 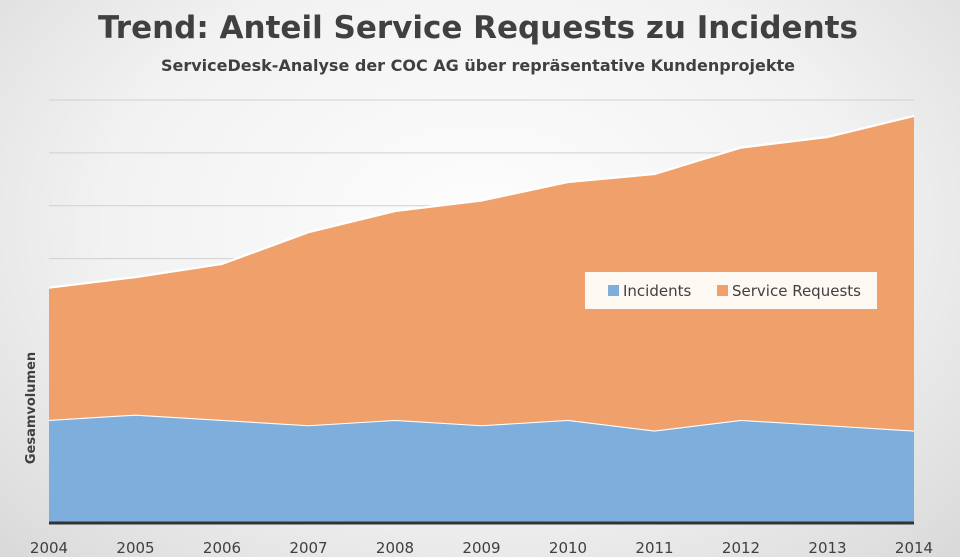 What do you see at coordinates (49, 548) in the screenshot?
I see `x-tick-label: 2004` at bounding box center [49, 548].